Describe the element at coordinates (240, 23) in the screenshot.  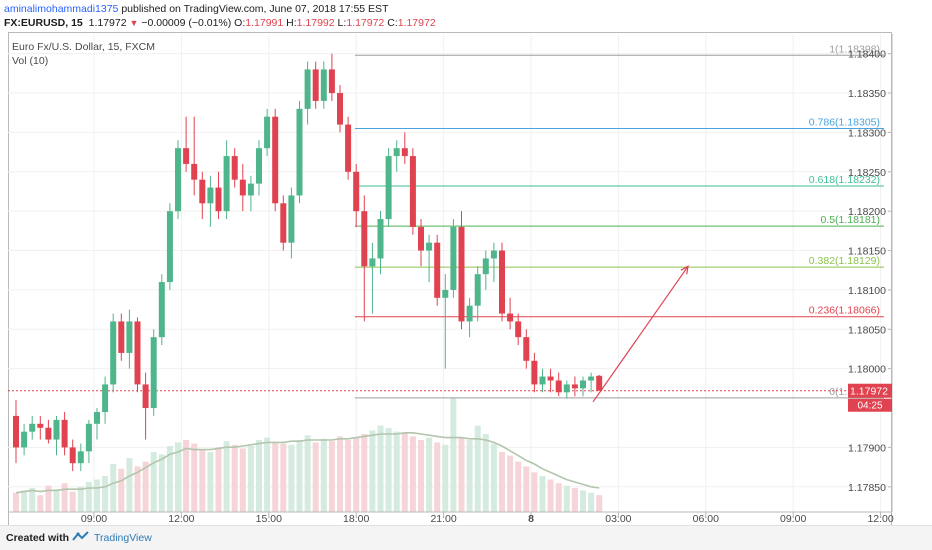
I see `open-label: O:` at that location.